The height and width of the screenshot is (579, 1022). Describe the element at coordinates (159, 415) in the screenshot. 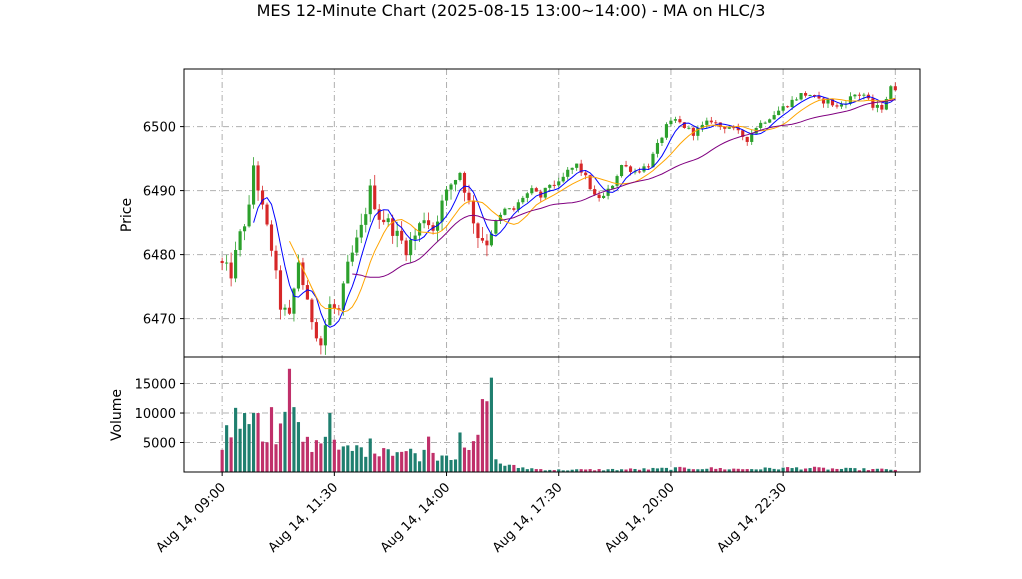

I see `volume-y-axis: 5000 10000 15000` at that location.